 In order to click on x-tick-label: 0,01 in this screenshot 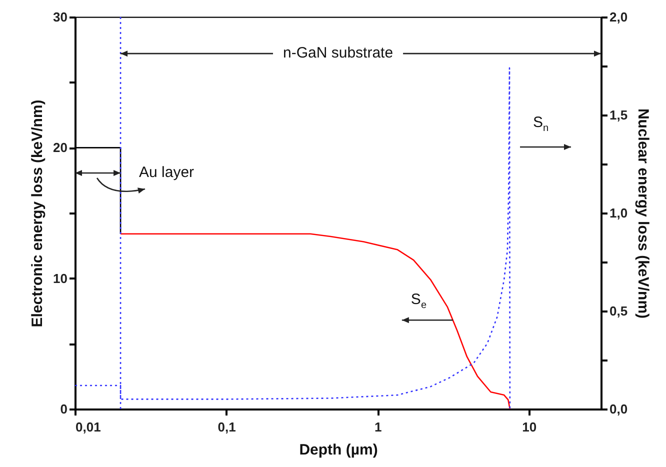, I will do `click(88, 427)`.